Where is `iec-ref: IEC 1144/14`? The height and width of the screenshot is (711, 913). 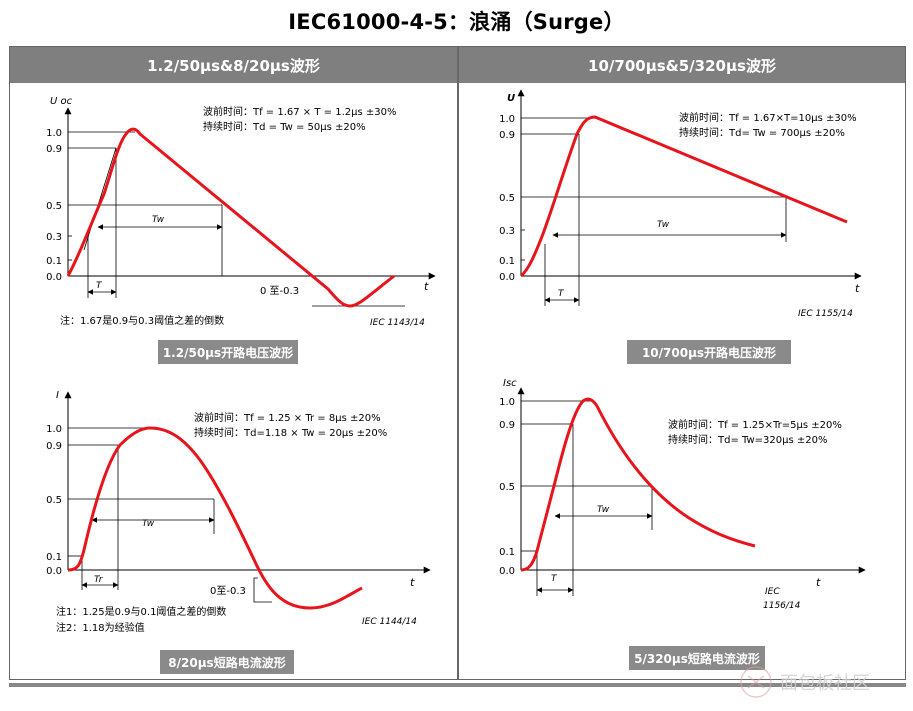
iec-ref: IEC 1144/14 is located at coordinates (389, 622).